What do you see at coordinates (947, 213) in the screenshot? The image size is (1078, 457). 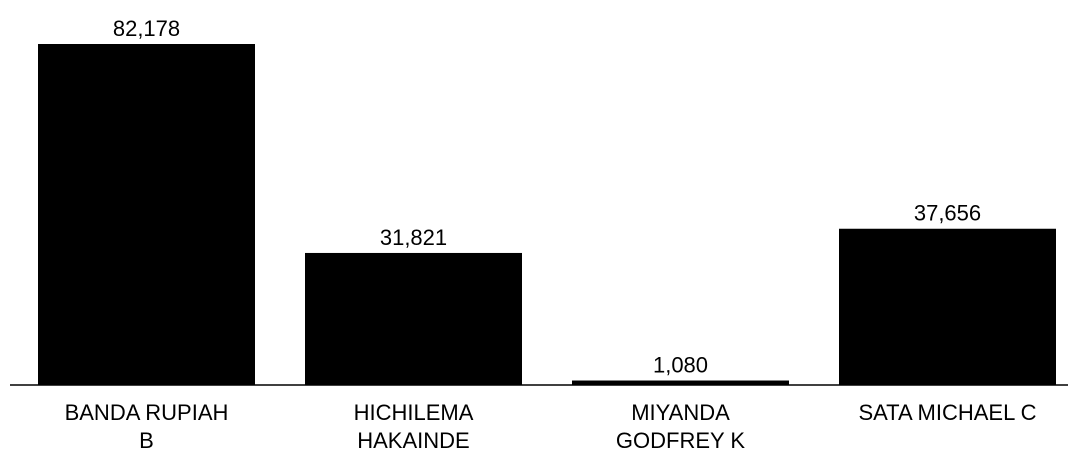 I see `value-label-sata-michael-c: 37,656` at bounding box center [947, 213].